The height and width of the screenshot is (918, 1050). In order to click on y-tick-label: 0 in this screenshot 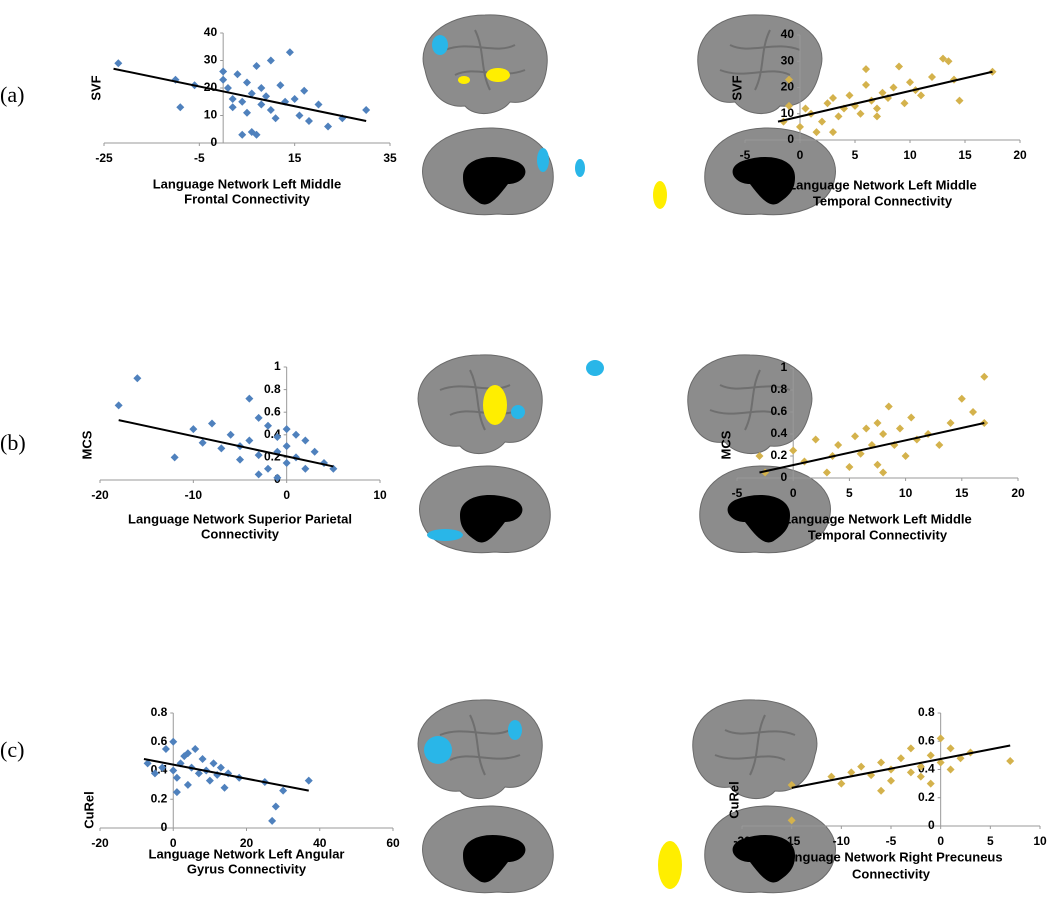, I will do `click(931, 825)`.